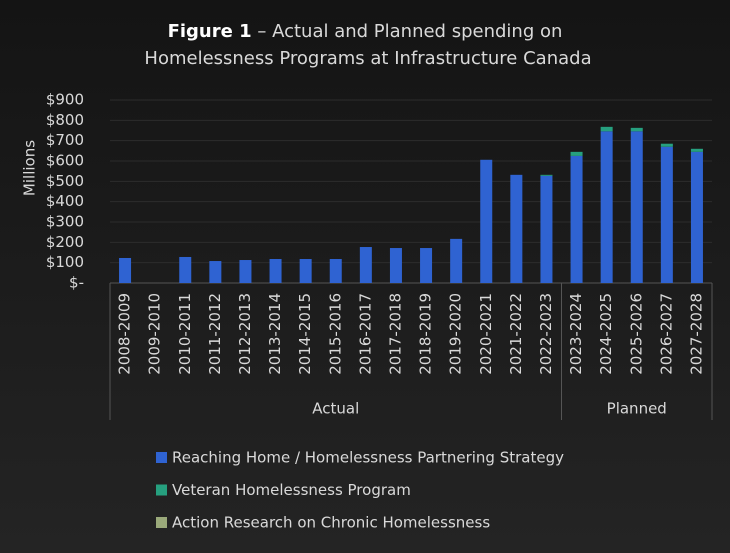 Image resolution: width=730 pixels, height=553 pixels. Describe the element at coordinates (65, 262) in the screenshot. I see `y-tick-label: $100` at that location.